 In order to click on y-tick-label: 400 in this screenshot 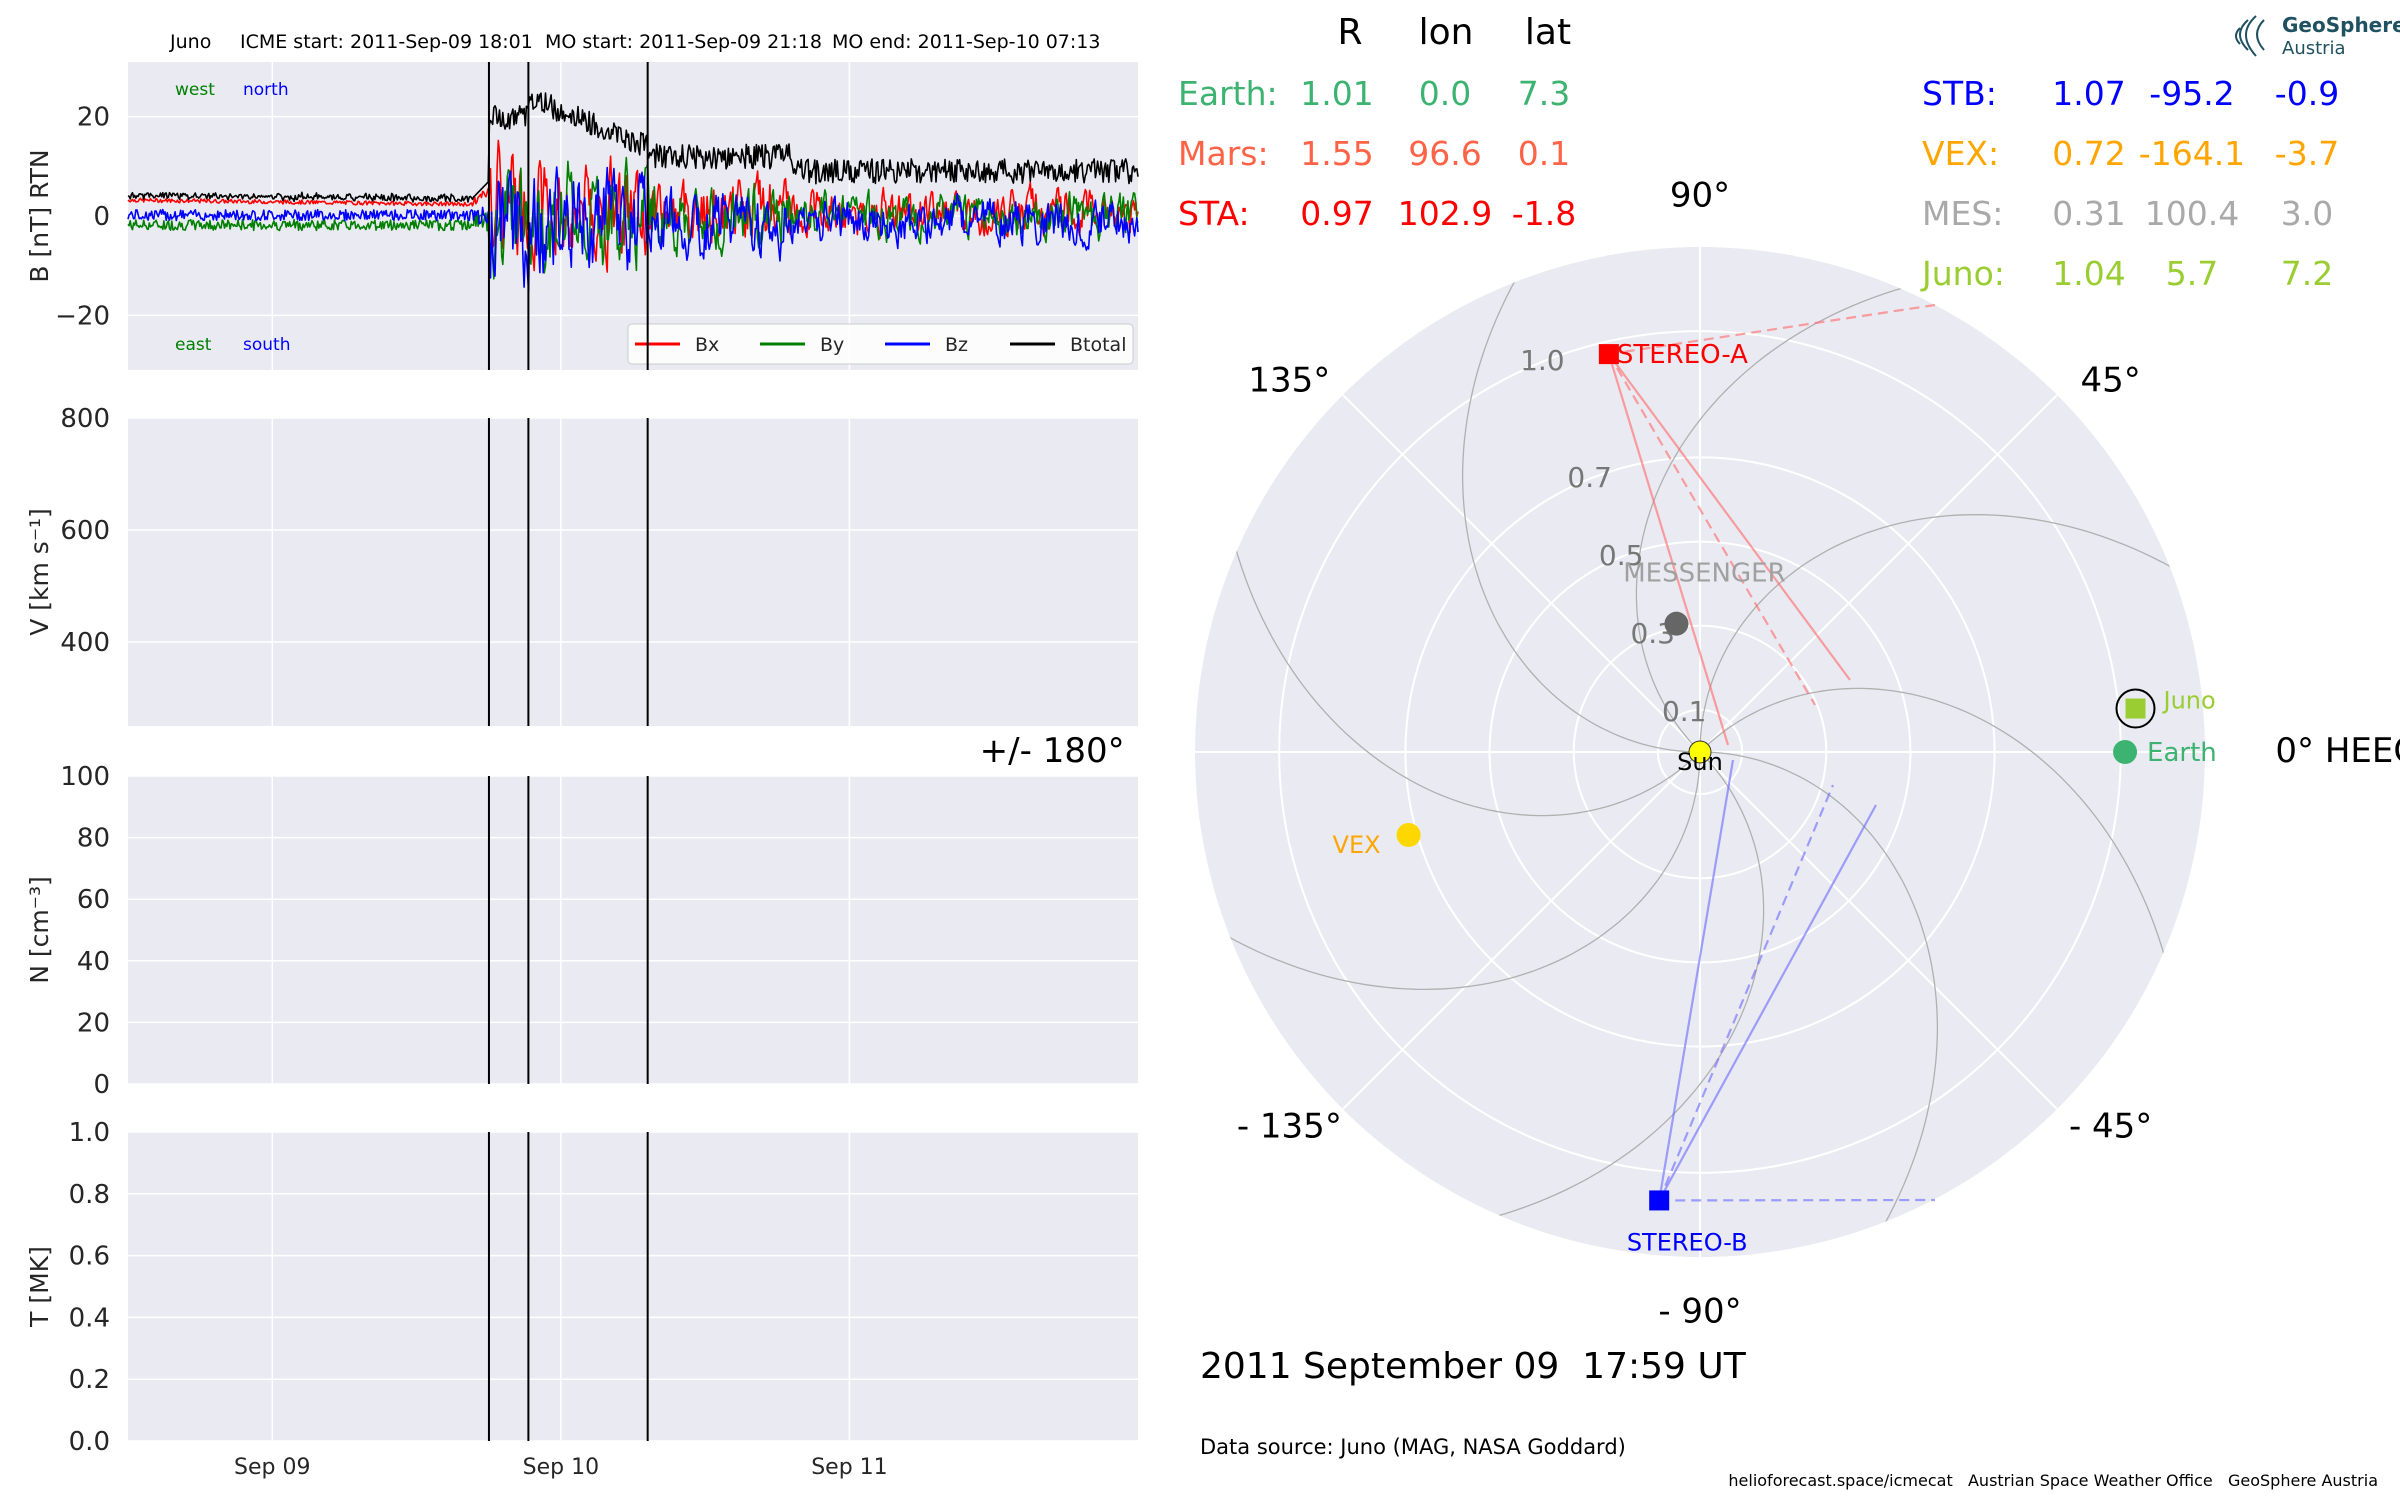, I will do `click(85, 643)`.